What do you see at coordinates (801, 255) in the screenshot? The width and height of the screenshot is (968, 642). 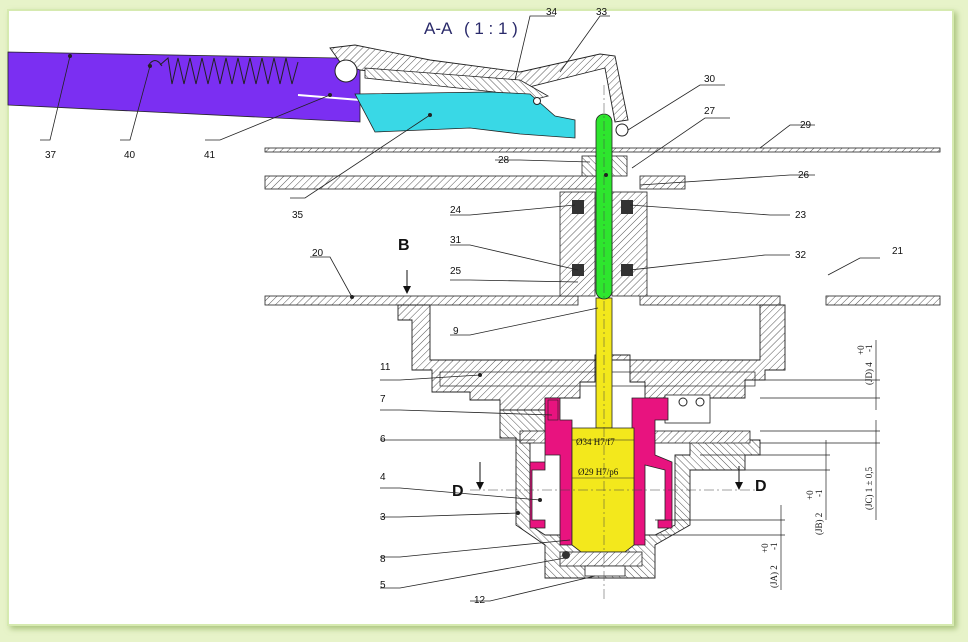 I see `part-label-32: 32` at bounding box center [801, 255].